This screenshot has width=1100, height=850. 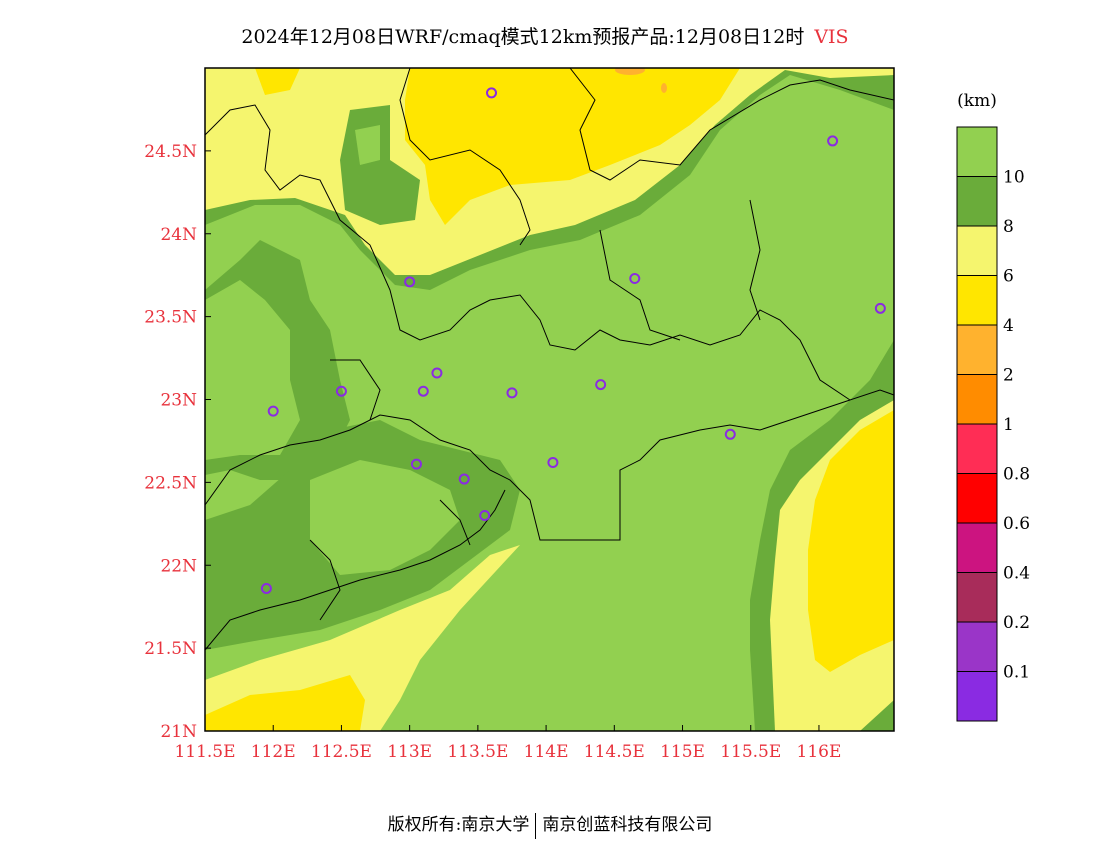 I want to click on colorbar-level-label: 8, so click(x=1008, y=227).